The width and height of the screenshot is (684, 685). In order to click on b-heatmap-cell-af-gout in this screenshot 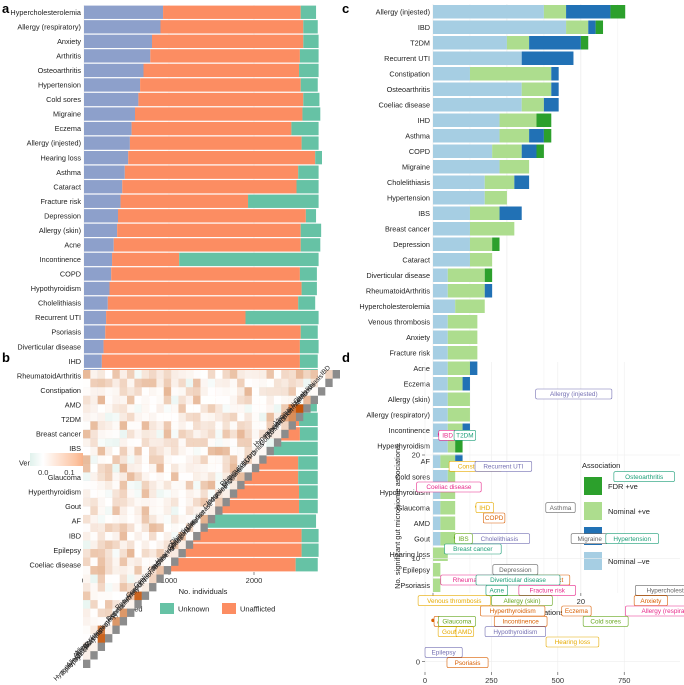, I will do `click(226, 442)`.